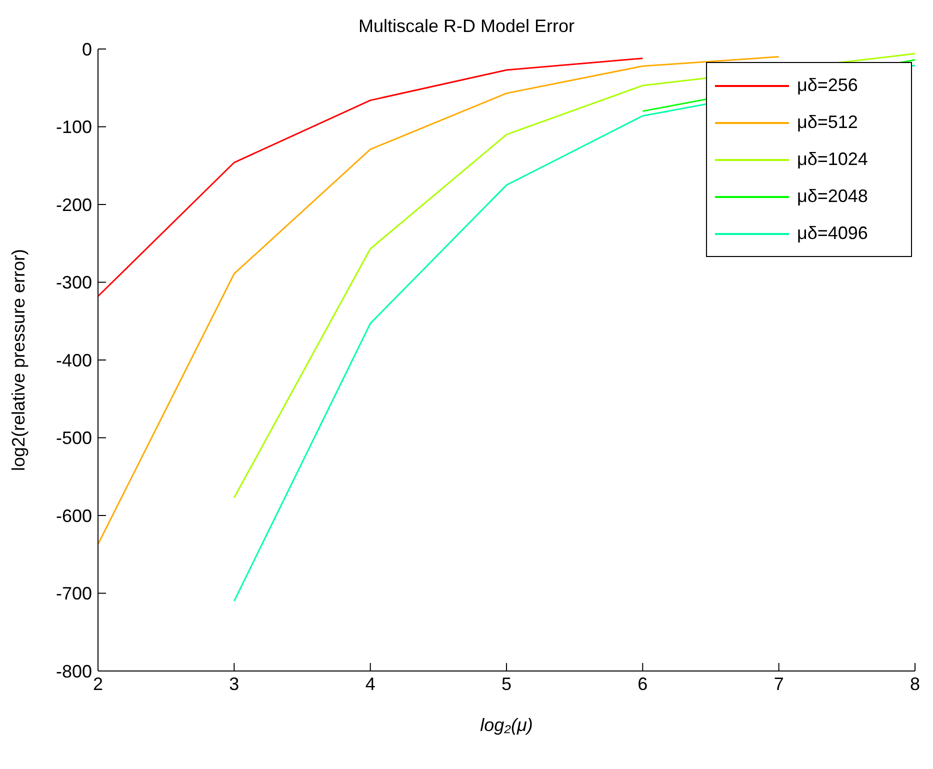  I want to click on x-tick-label: 8, so click(915, 684).